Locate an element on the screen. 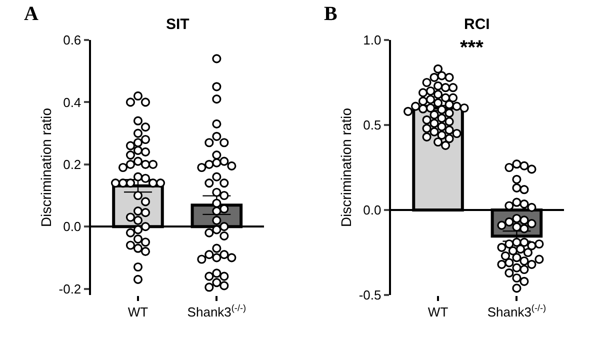 This screenshot has width=597, height=340. chart-title: SIT is located at coordinates (178, 24).